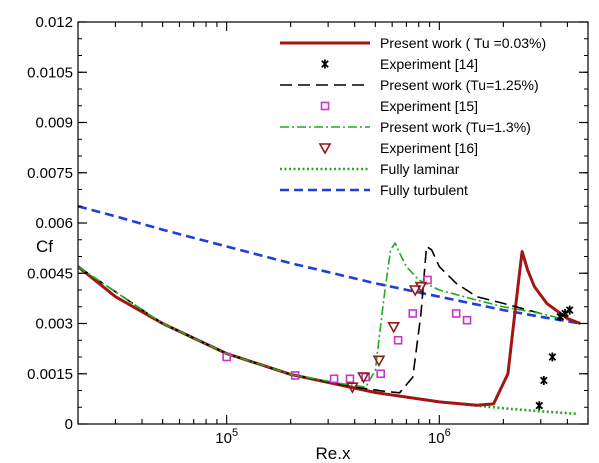 The width and height of the screenshot is (599, 463). Describe the element at coordinates (44, 246) in the screenshot. I see `y-axis-label: Cf` at that location.